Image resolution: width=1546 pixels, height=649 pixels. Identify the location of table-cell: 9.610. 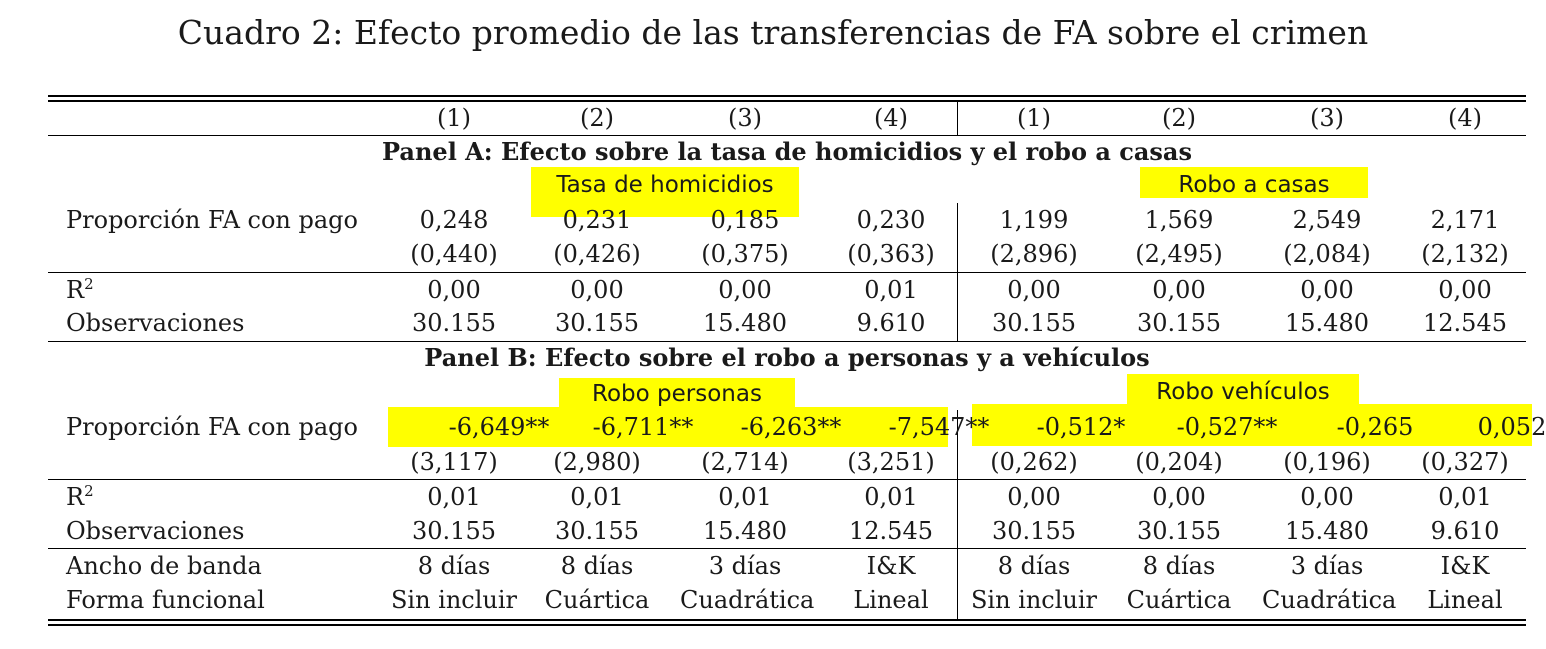
(891, 323).